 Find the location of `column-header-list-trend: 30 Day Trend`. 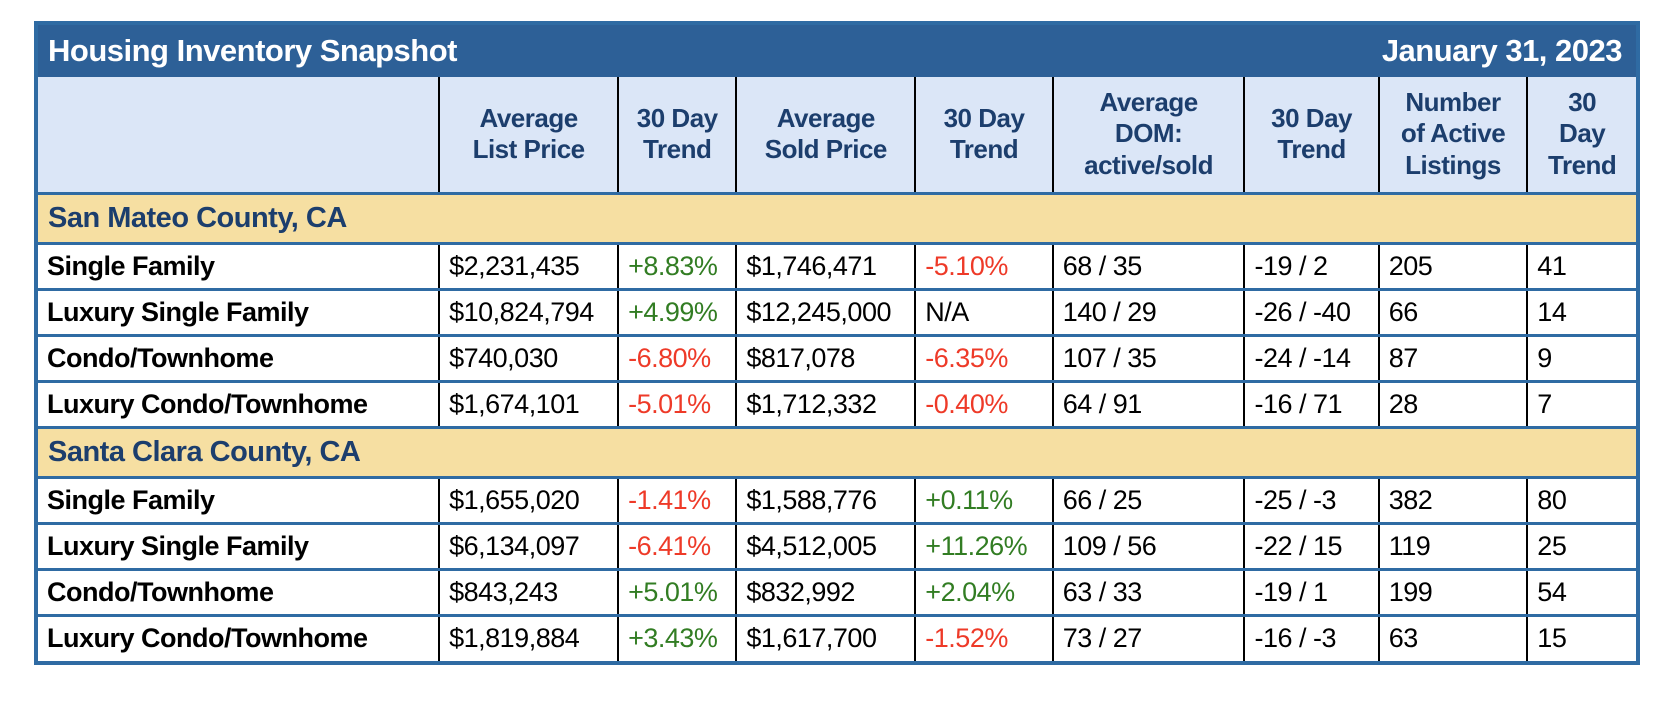

column-header-list-trend: 30 Day Trend is located at coordinates (677, 135).